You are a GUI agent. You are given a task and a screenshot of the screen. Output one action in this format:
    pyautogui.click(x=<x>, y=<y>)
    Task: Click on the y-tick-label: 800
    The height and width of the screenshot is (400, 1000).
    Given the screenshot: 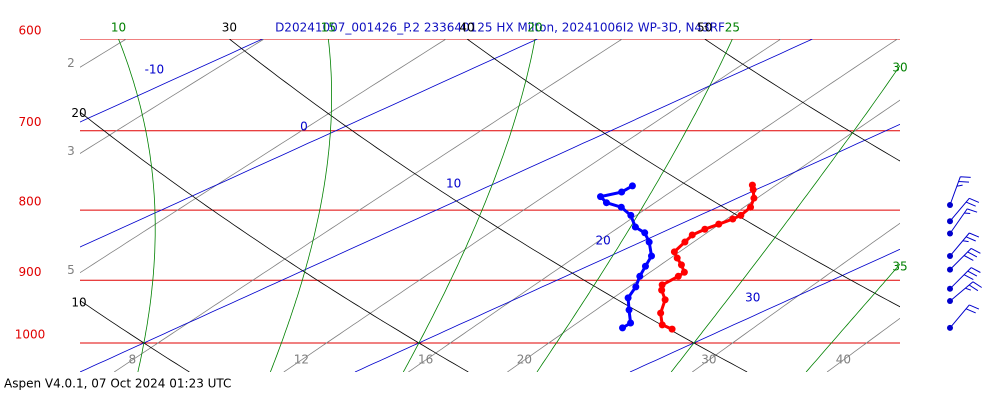 What is the action you would take?
    pyautogui.click(x=30, y=202)
    